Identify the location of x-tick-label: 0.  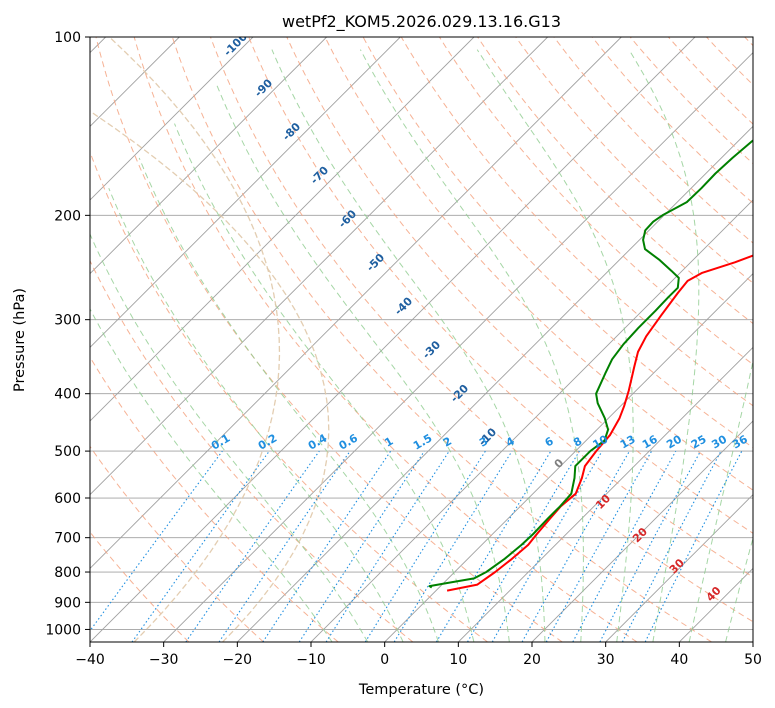
(384, 660).